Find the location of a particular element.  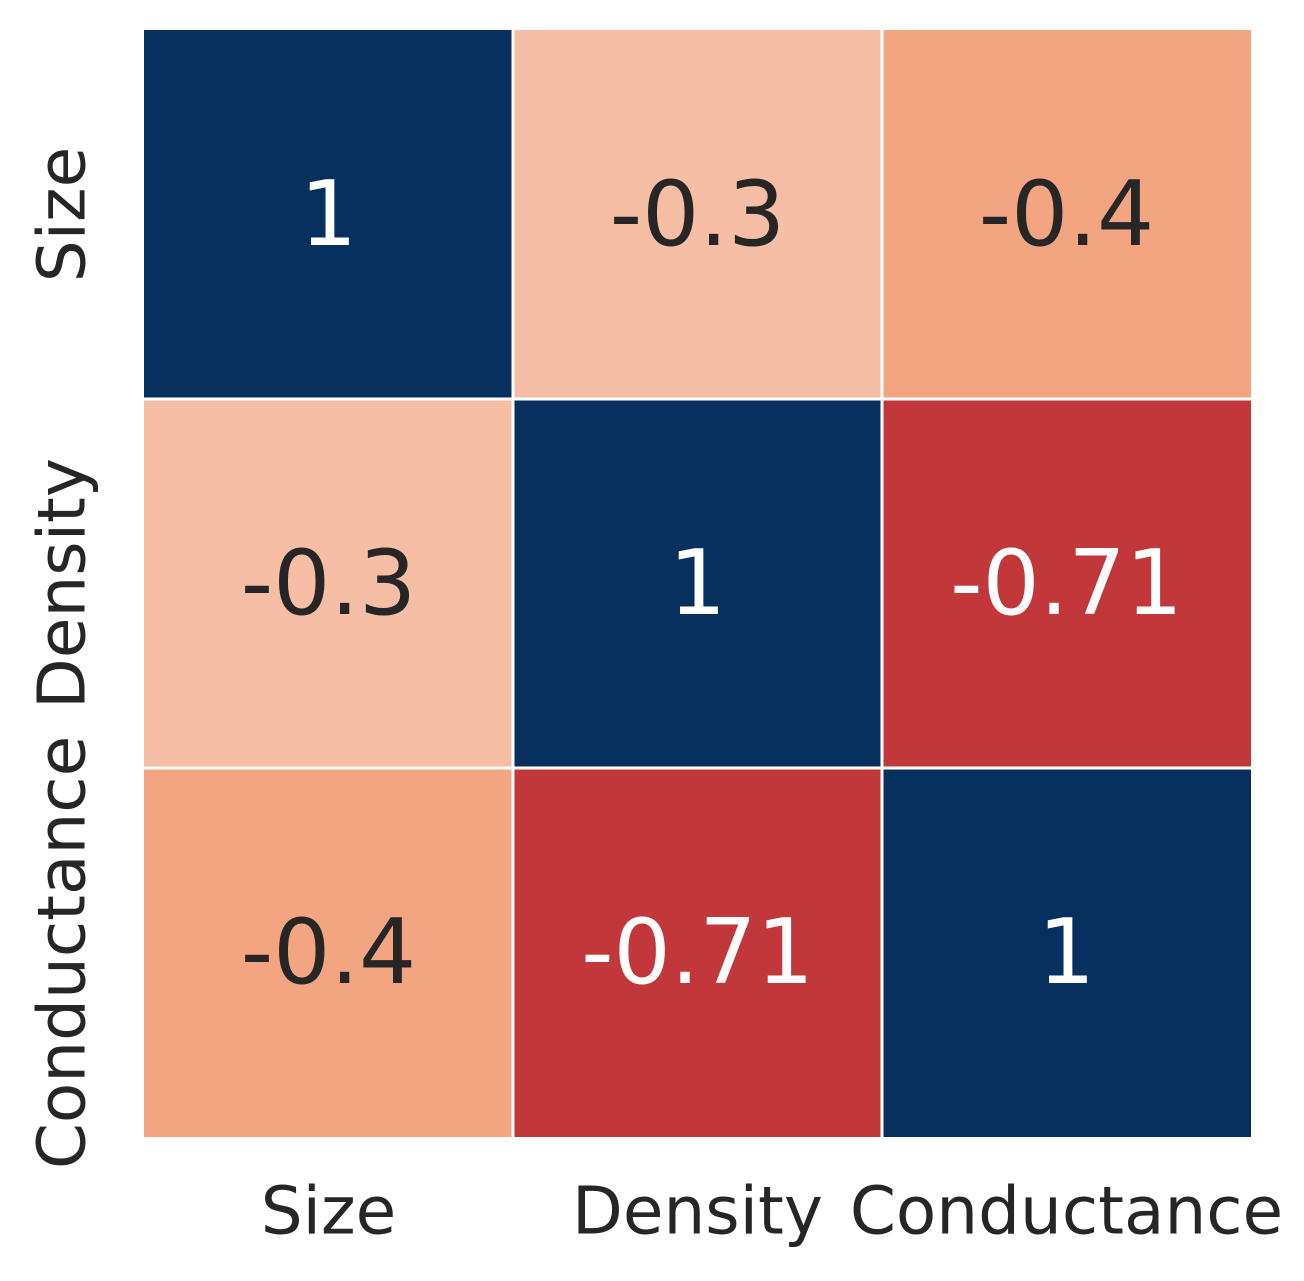

x-axis-tick-labels: Size Density Conductance is located at coordinates (772, 1211).